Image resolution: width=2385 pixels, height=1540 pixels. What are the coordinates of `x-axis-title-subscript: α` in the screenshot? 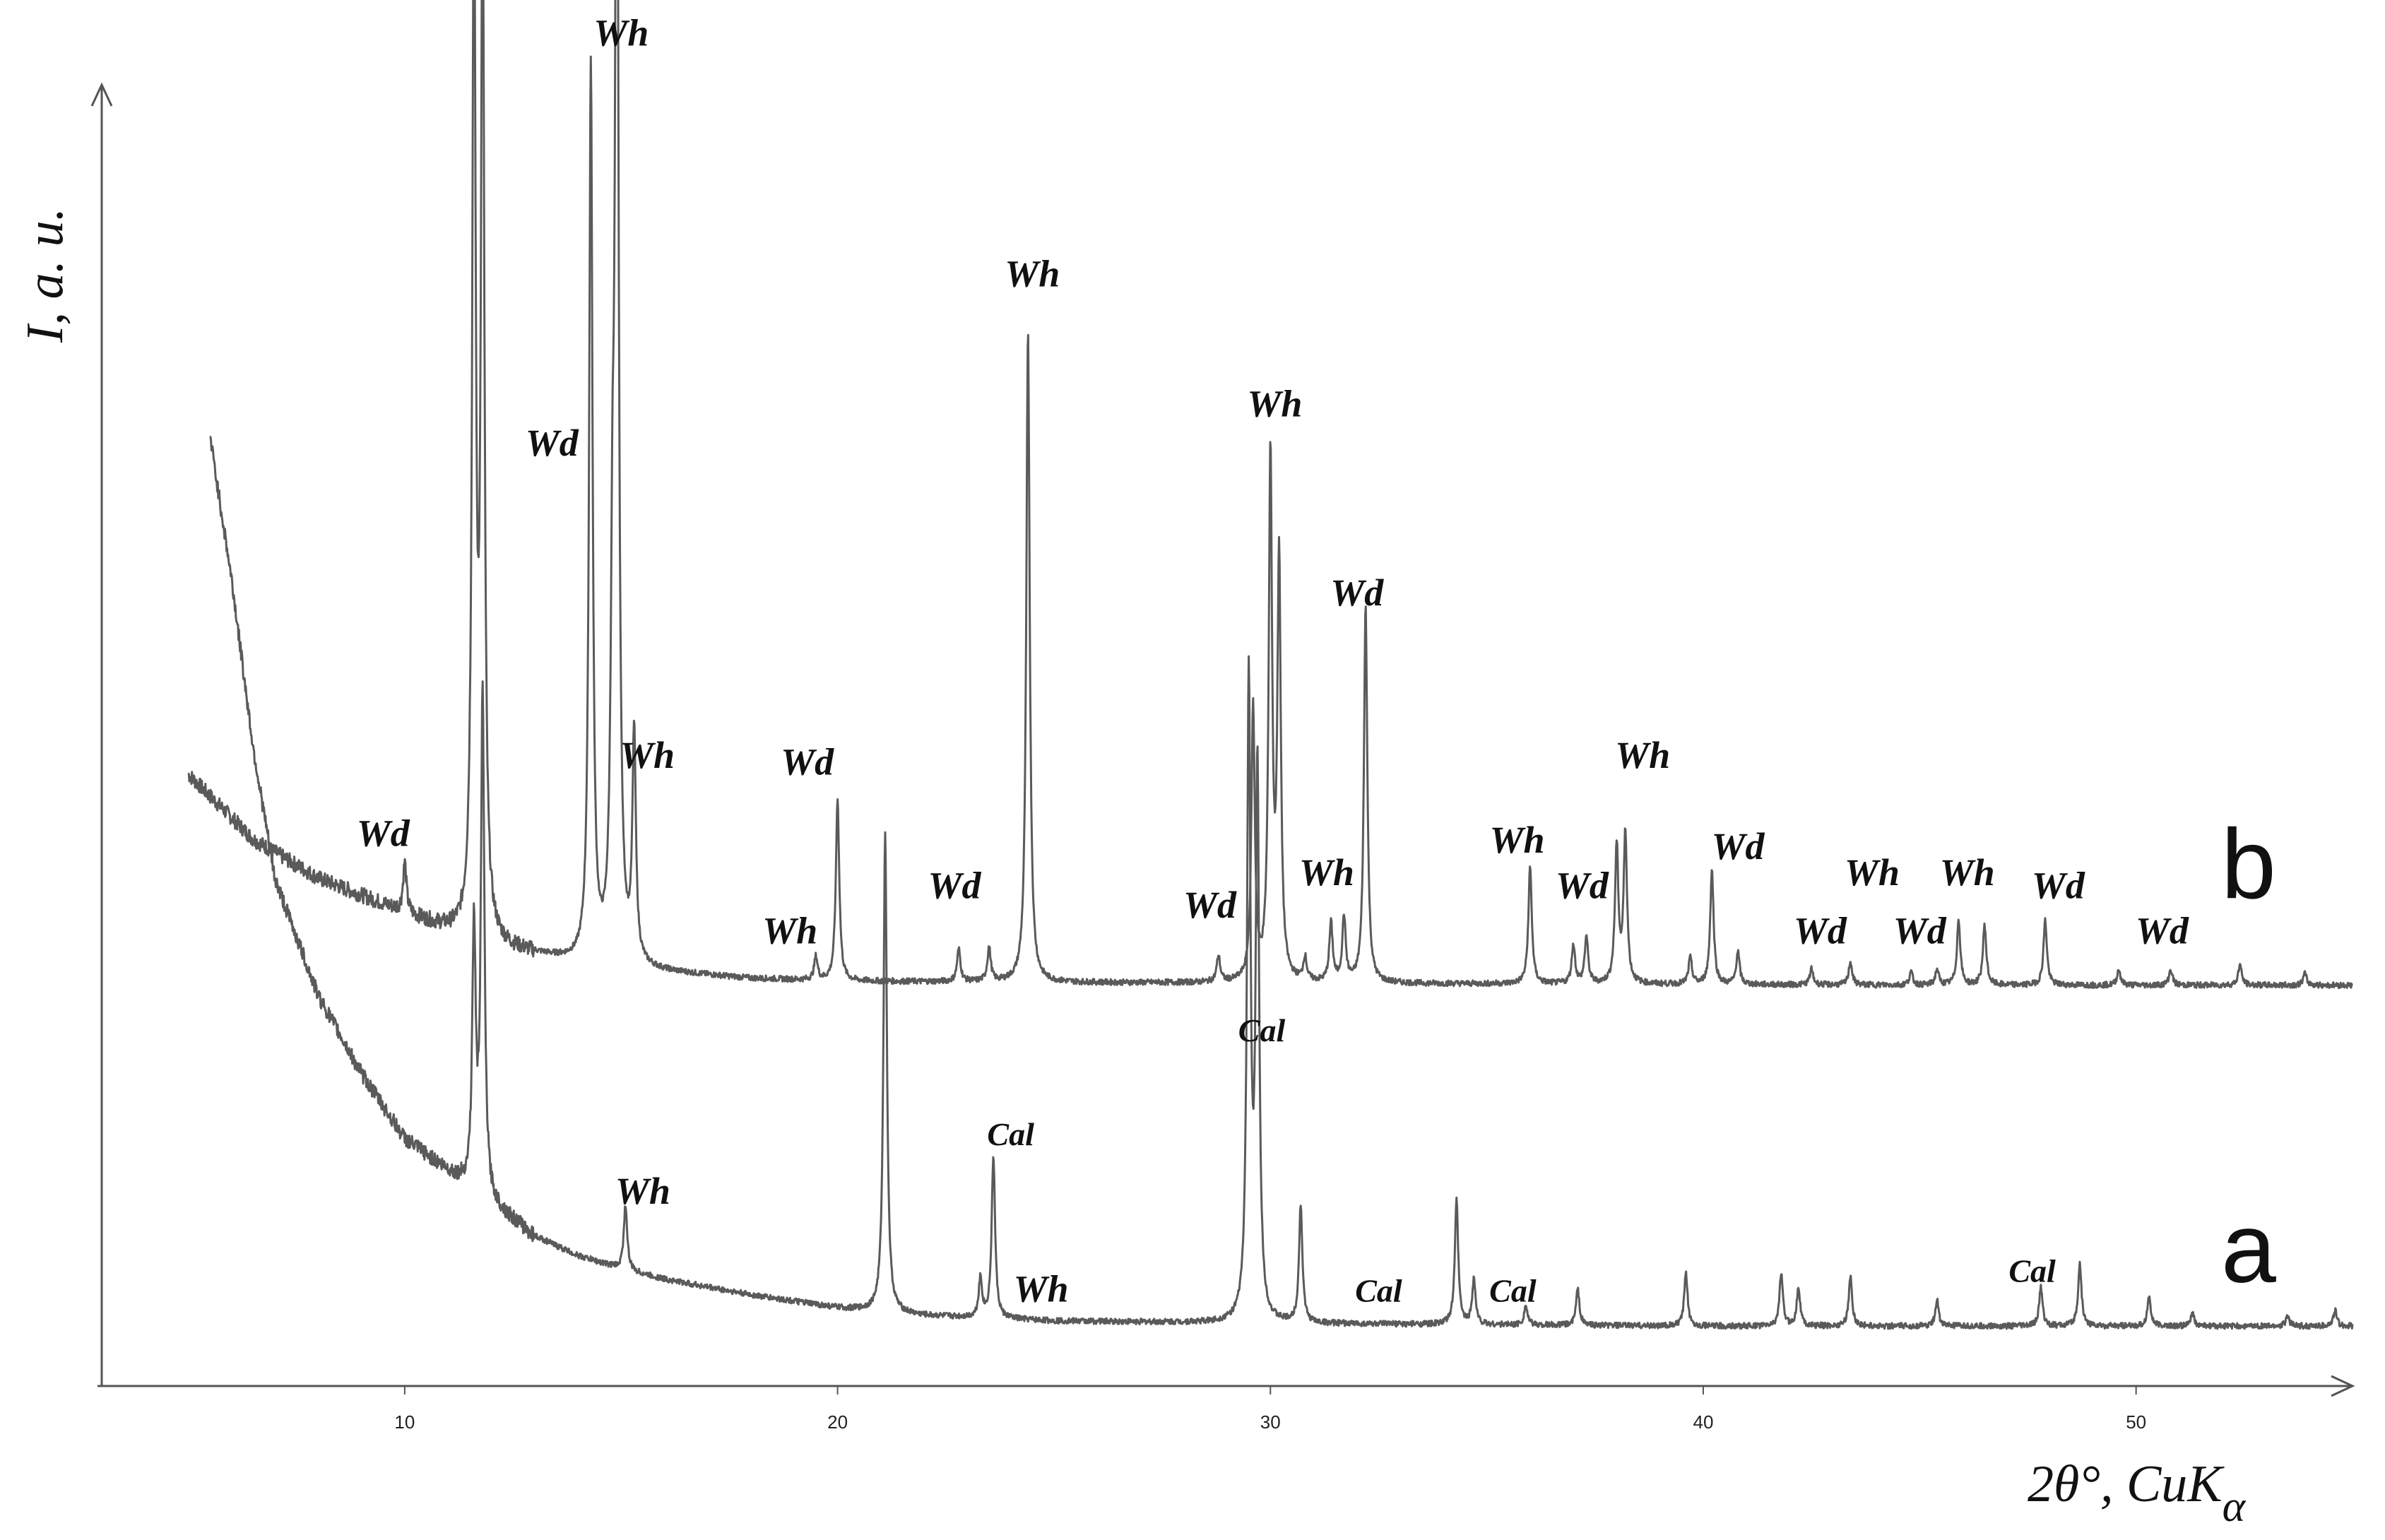 It's located at (2235, 1507).